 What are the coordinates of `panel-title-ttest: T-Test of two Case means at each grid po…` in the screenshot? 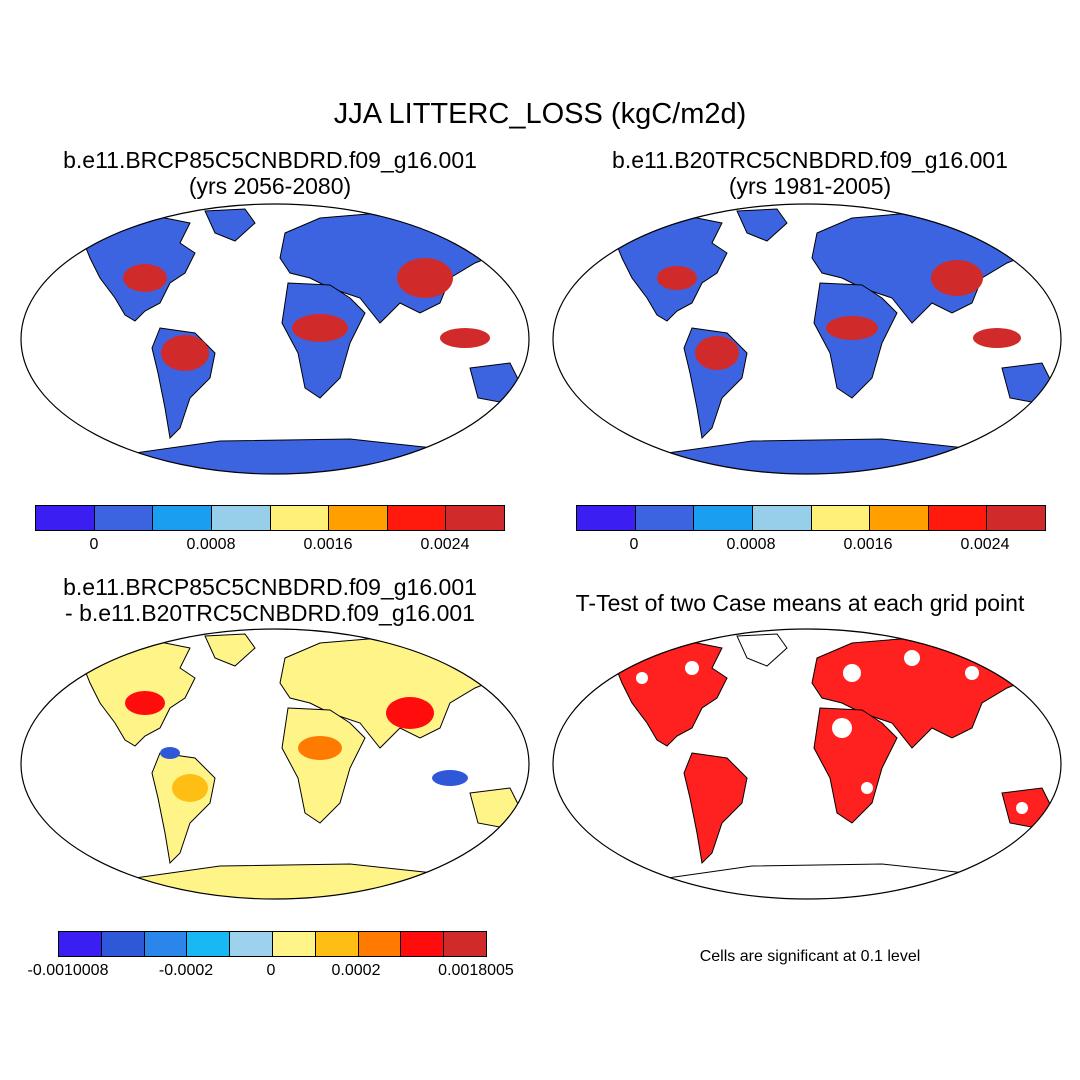 It's located at (800, 603).